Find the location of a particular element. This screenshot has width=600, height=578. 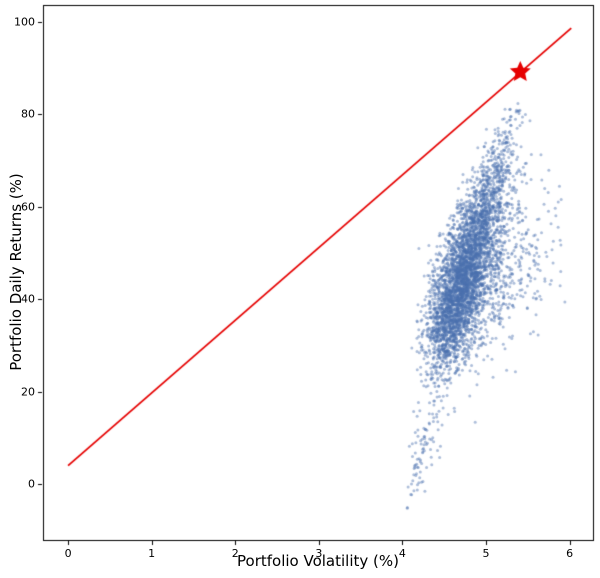

x-tick-label: 6 is located at coordinates (570, 553).